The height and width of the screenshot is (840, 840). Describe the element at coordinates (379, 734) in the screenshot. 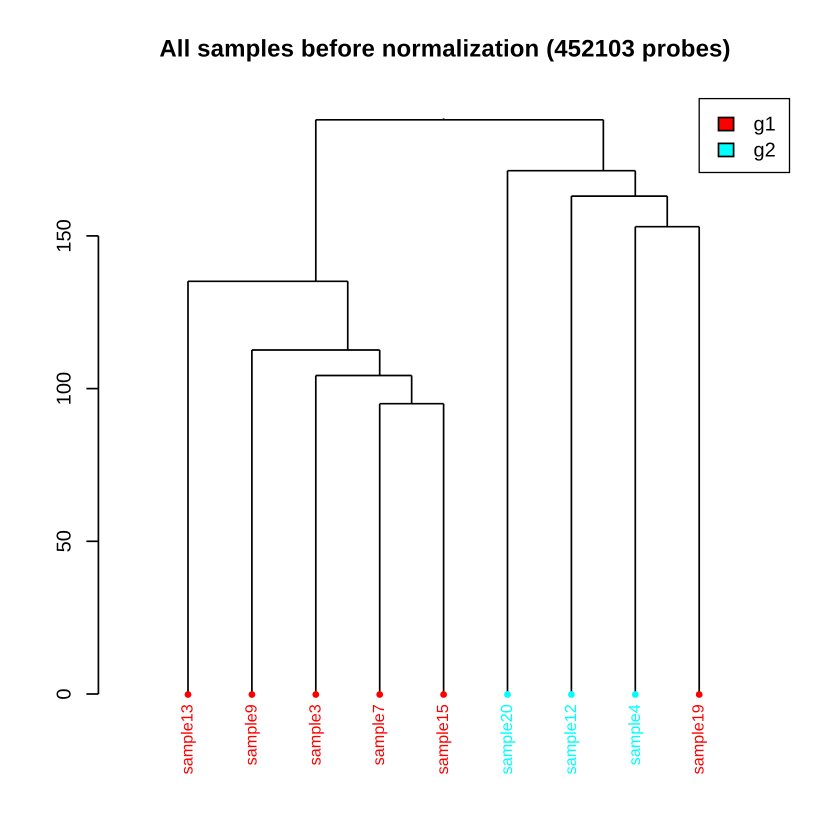

I see `svg-text: sample7` at that location.